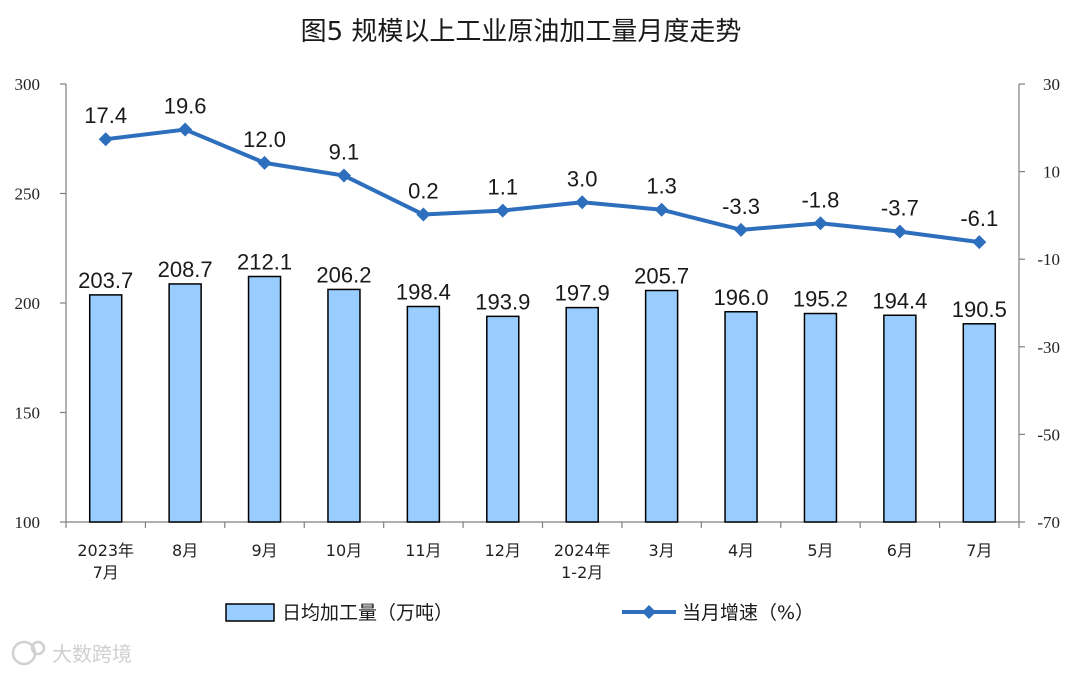  Describe the element at coordinates (1048, 259) in the screenshot. I see `right-tick-label: -10` at that location.